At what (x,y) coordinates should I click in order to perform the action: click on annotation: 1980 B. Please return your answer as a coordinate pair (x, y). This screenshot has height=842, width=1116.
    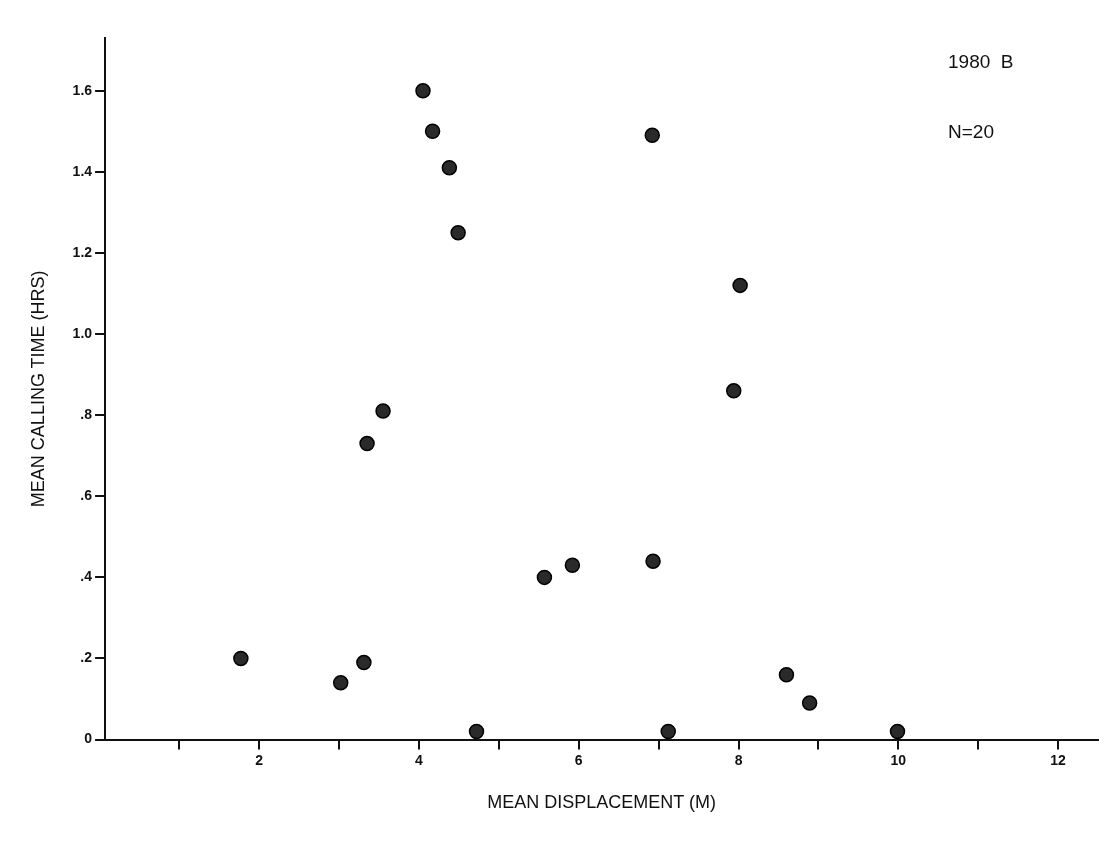
    Looking at the image, I should click on (981, 61).